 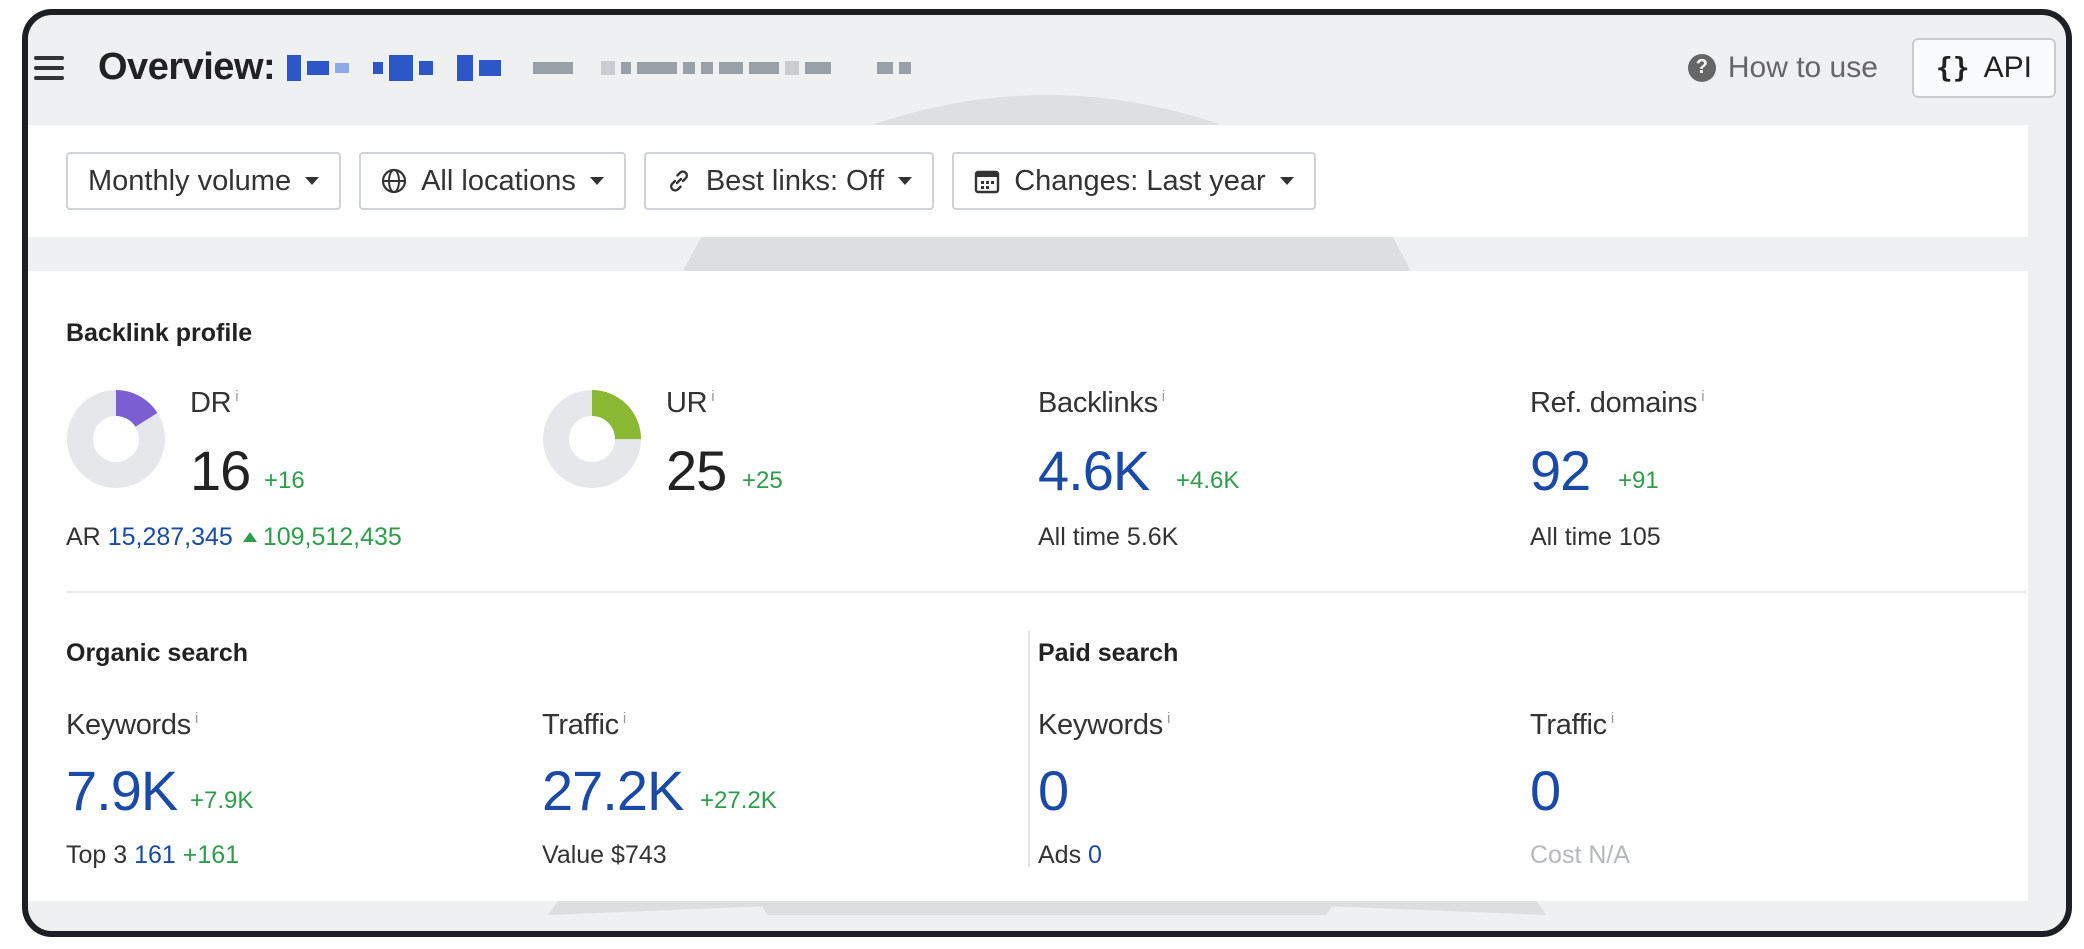 I want to click on ur-donut-arc, so click(x=592, y=439).